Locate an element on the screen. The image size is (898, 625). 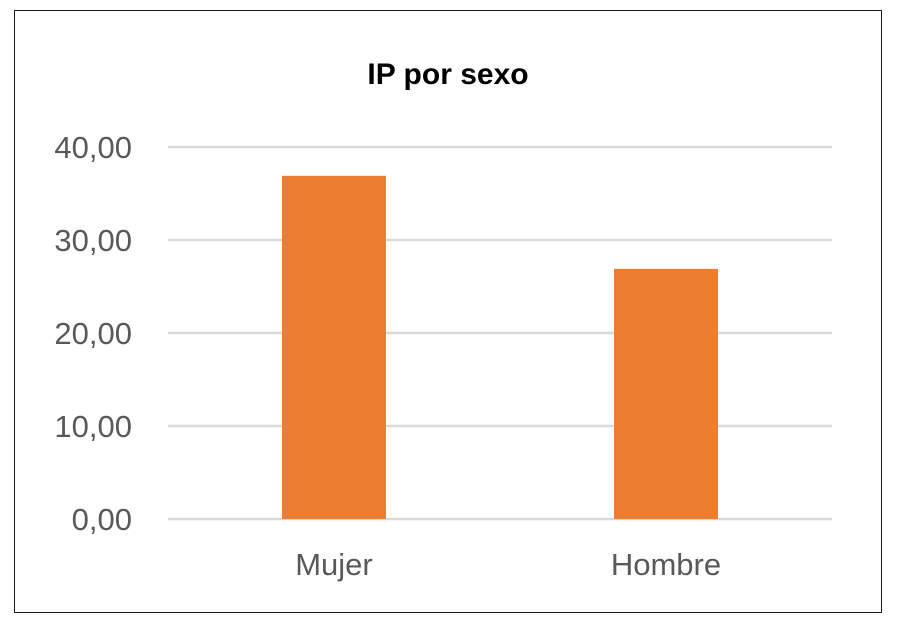
y-tick-label: 30,00 is located at coordinates (93, 240).